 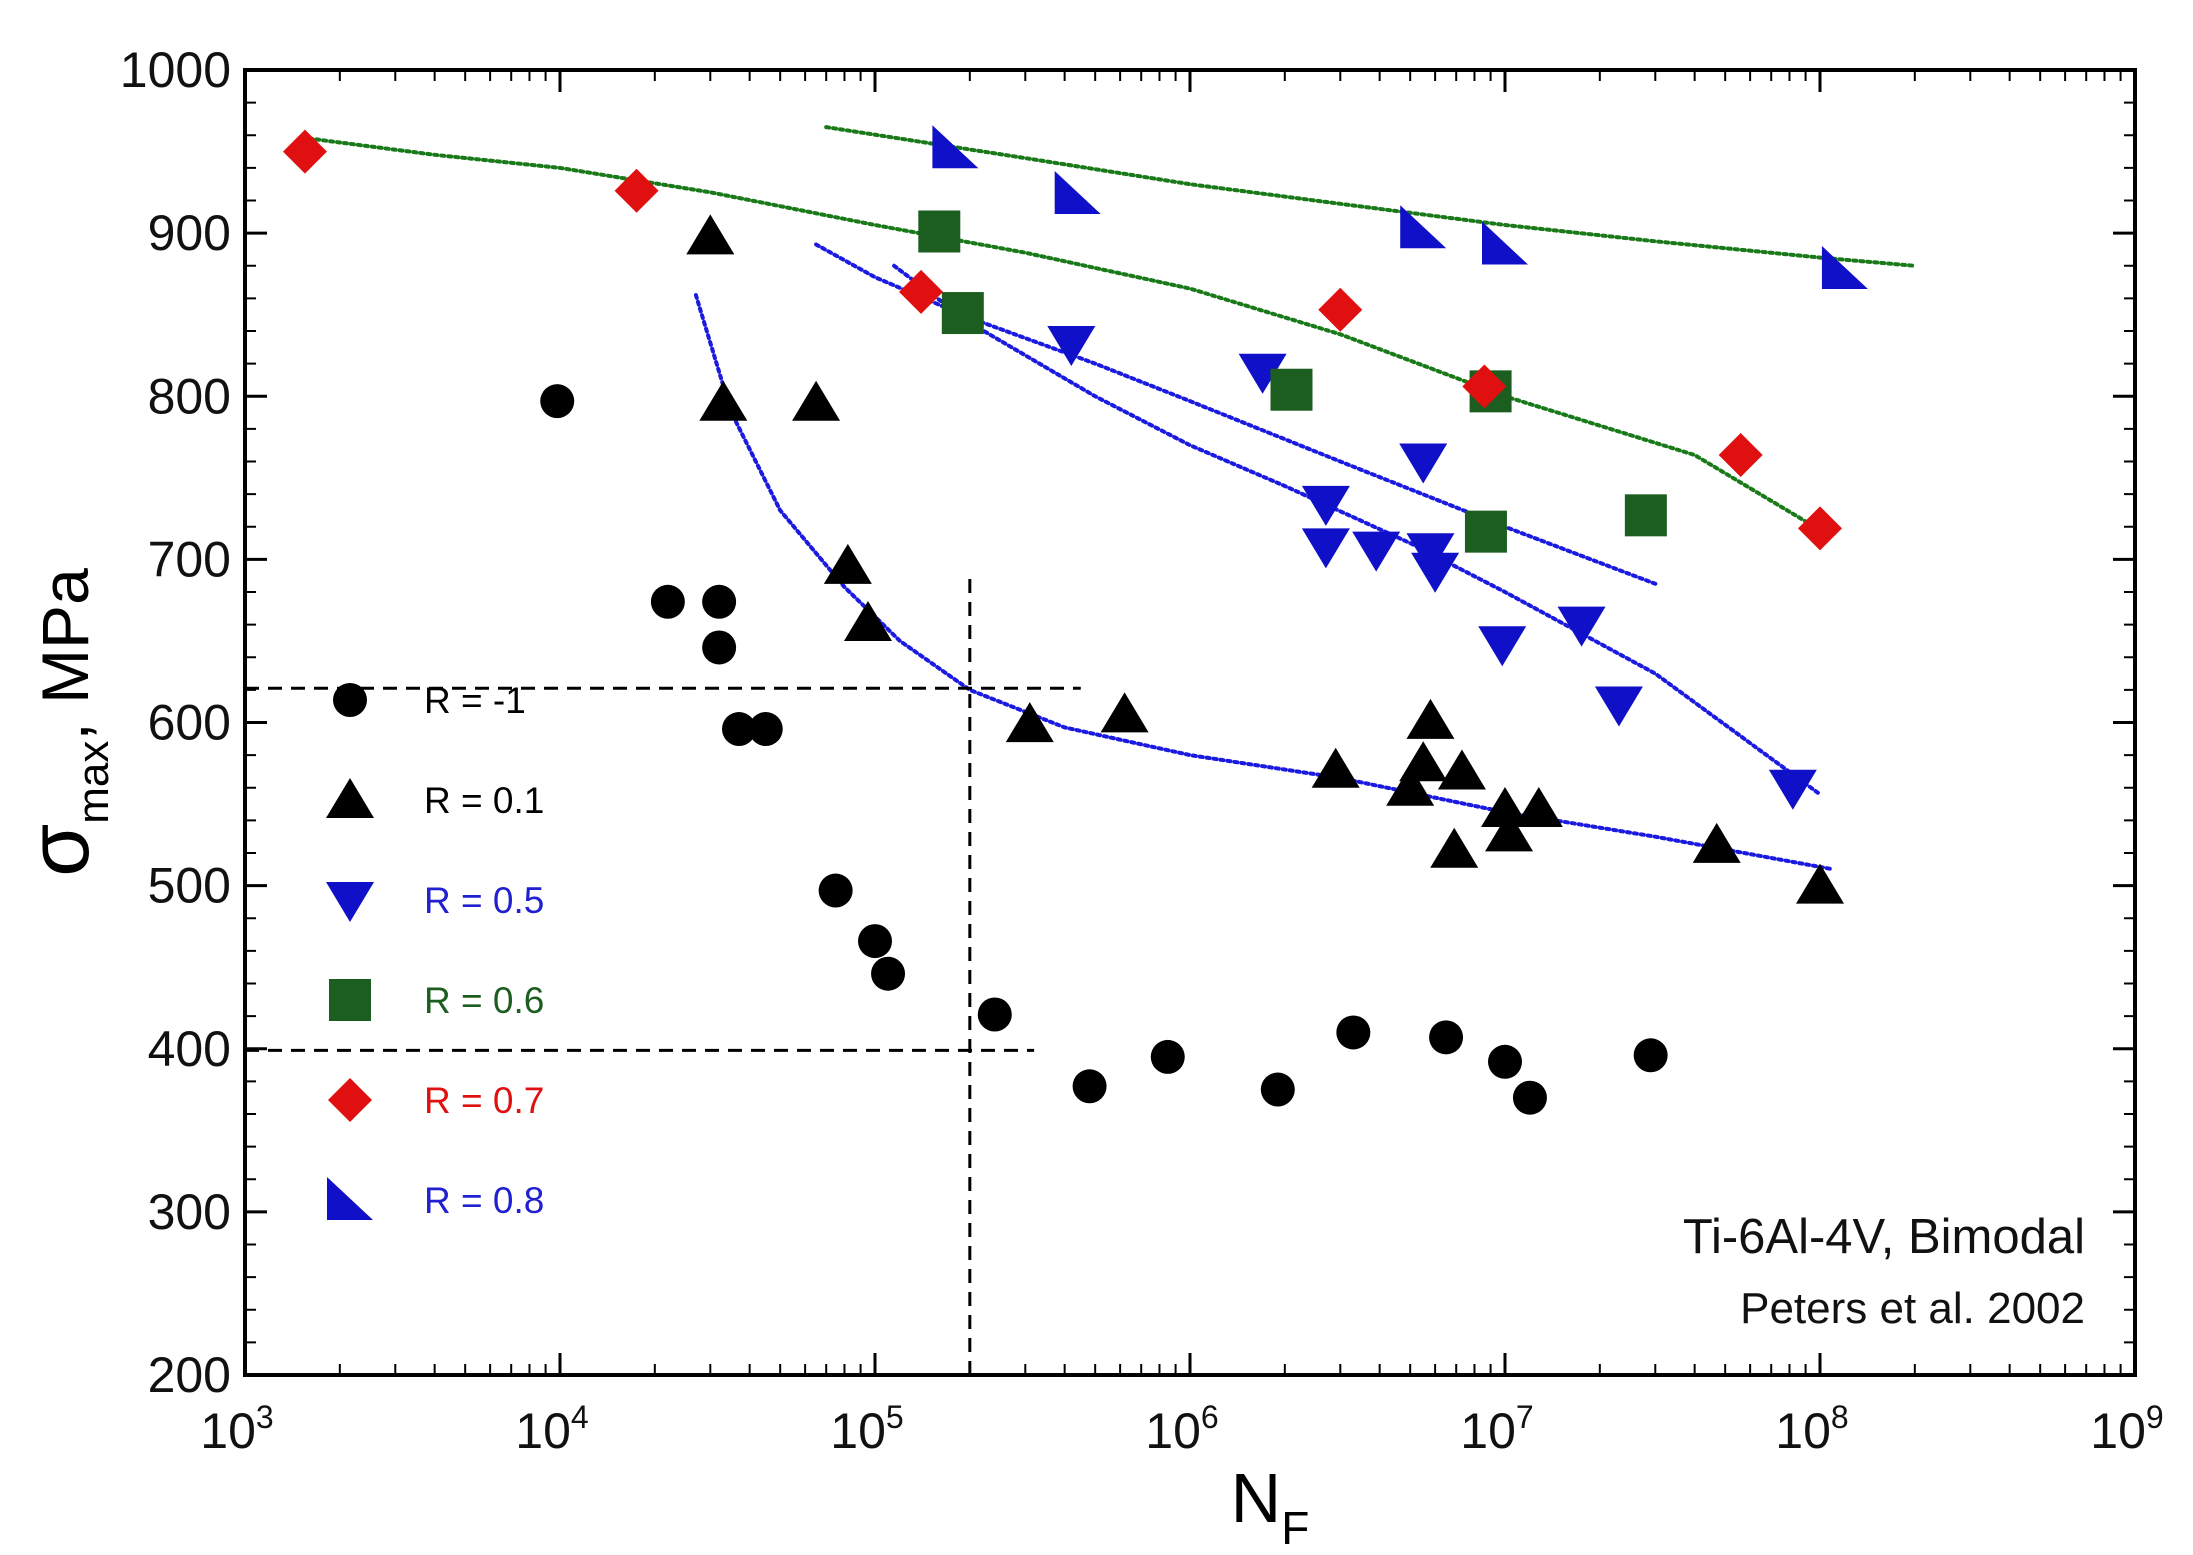 I want to click on y-tick-label: 600, so click(x=189, y=723).